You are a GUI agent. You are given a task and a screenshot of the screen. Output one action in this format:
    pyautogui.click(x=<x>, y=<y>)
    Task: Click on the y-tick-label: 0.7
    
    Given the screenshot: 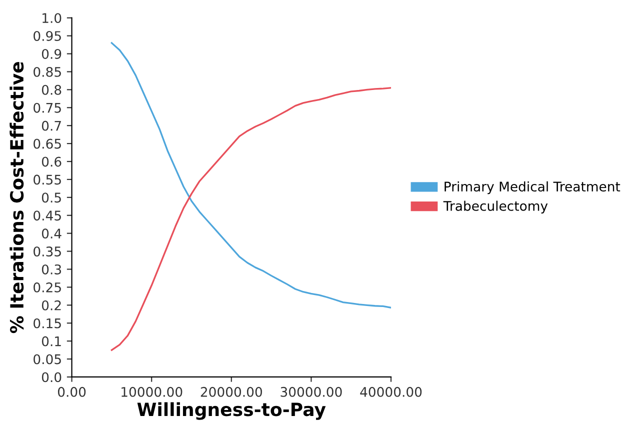 What is the action you would take?
    pyautogui.click(x=51, y=125)
    